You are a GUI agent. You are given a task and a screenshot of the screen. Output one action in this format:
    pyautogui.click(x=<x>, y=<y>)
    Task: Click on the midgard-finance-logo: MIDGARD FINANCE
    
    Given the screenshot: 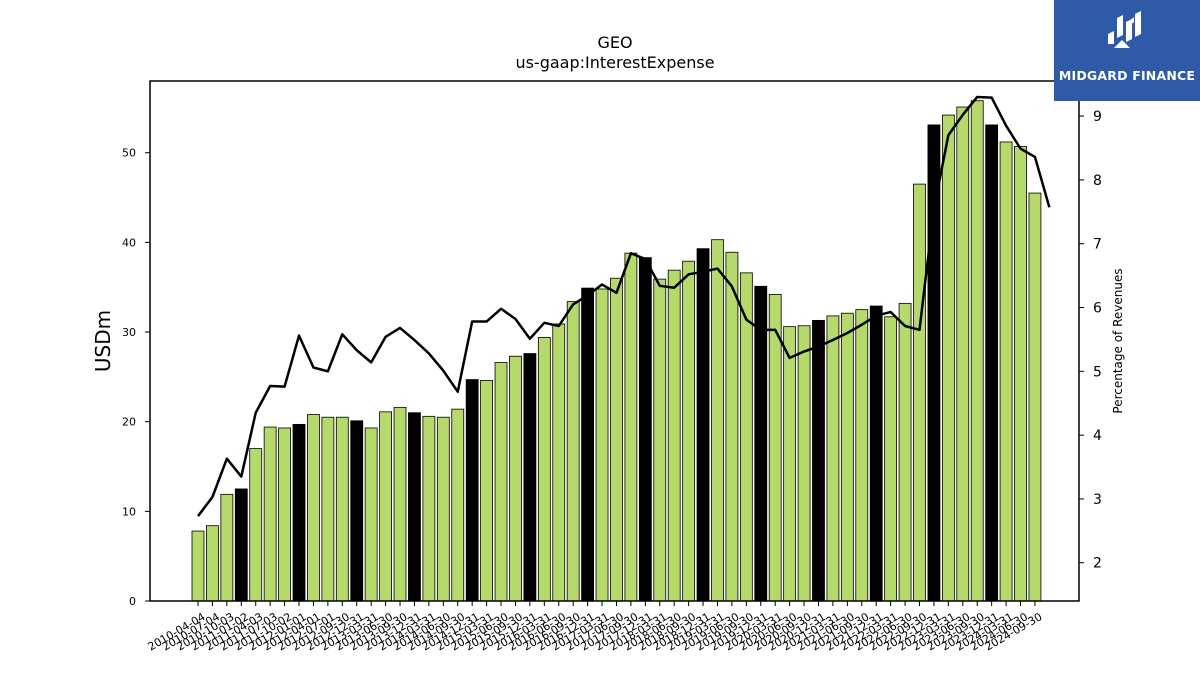 What is the action you would take?
    pyautogui.click(x=1127, y=50)
    